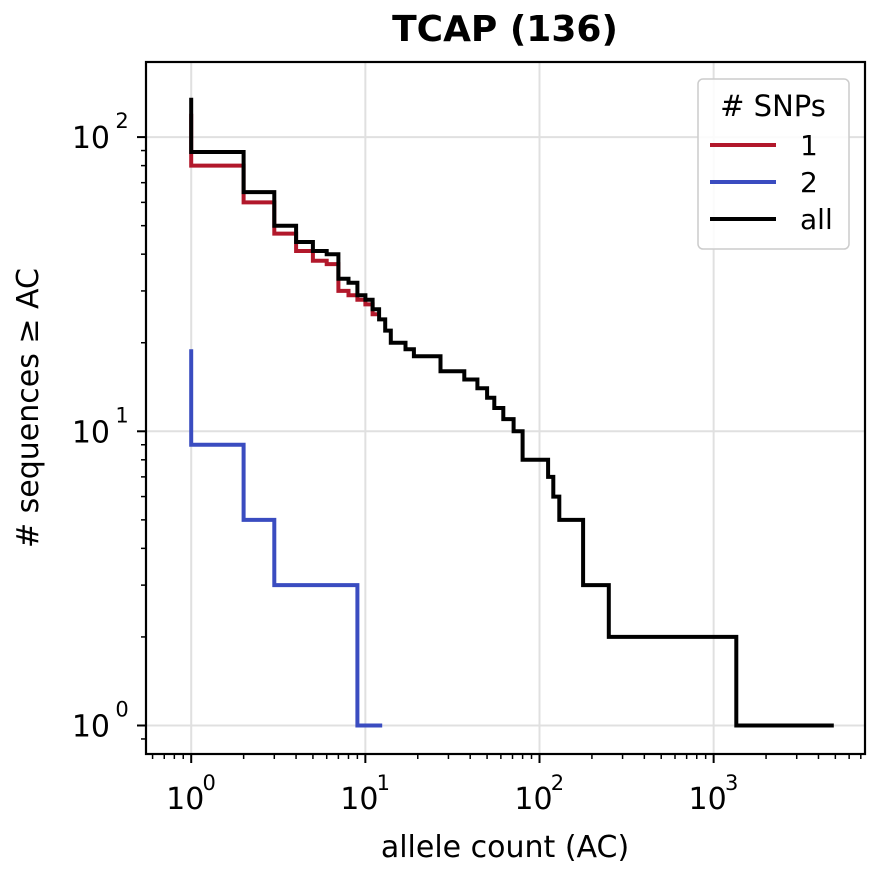  Describe the element at coordinates (771, 182) in the screenshot. I see `legend-entries: 1 2 all` at that location.